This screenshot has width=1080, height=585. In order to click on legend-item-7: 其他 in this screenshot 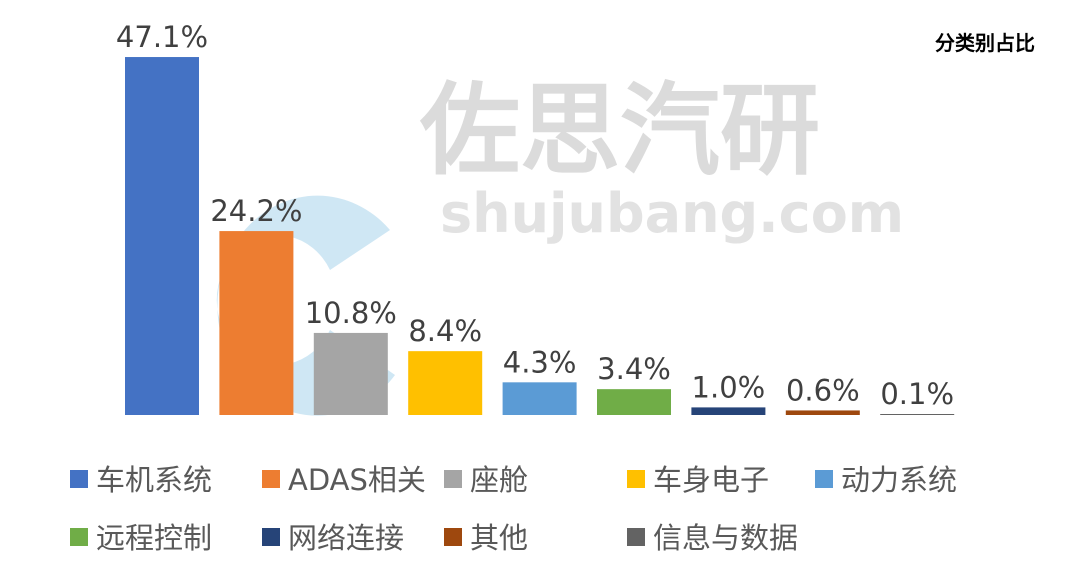, I will do `click(499, 538)`.